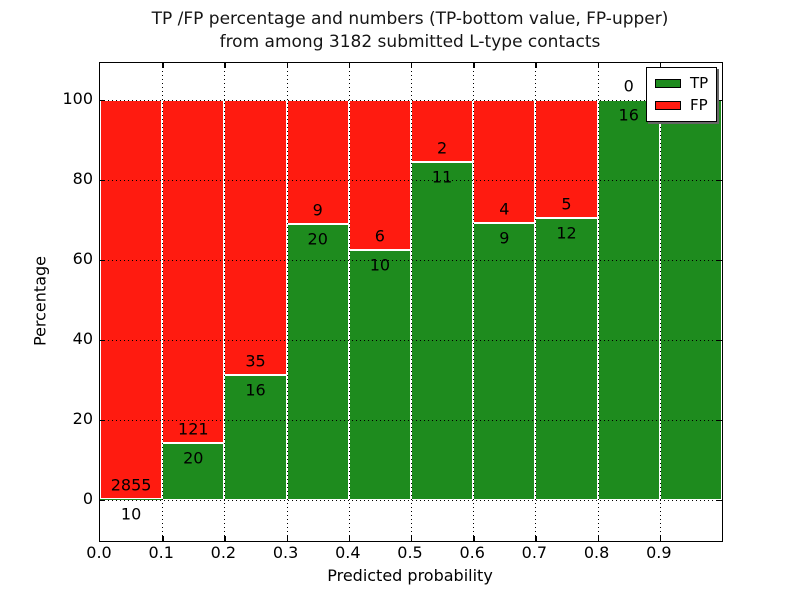  I want to click on bar-count-label-fp: 5, so click(566, 204).